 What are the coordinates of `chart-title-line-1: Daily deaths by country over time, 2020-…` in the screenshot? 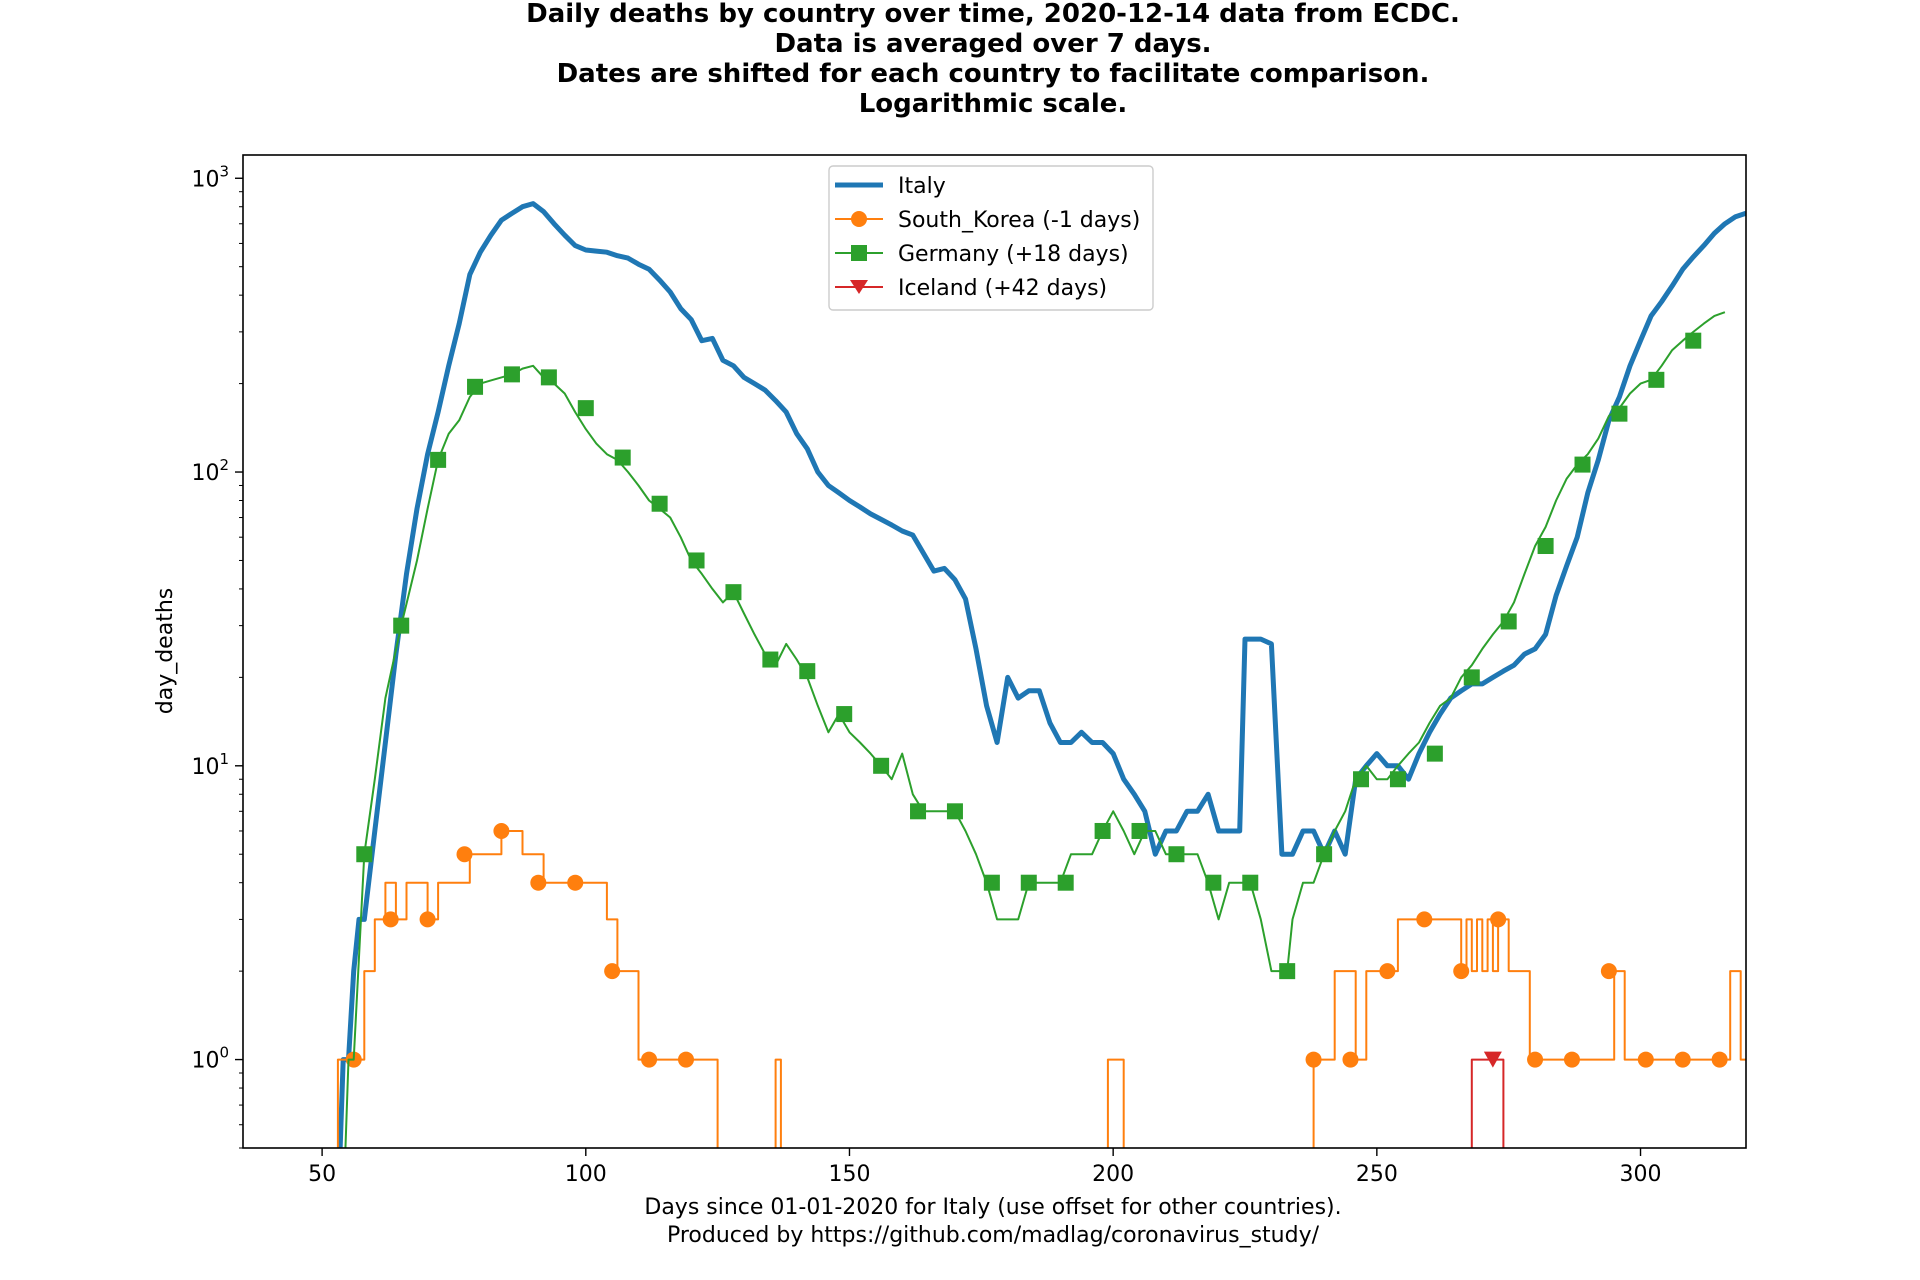 It's located at (993, 14).